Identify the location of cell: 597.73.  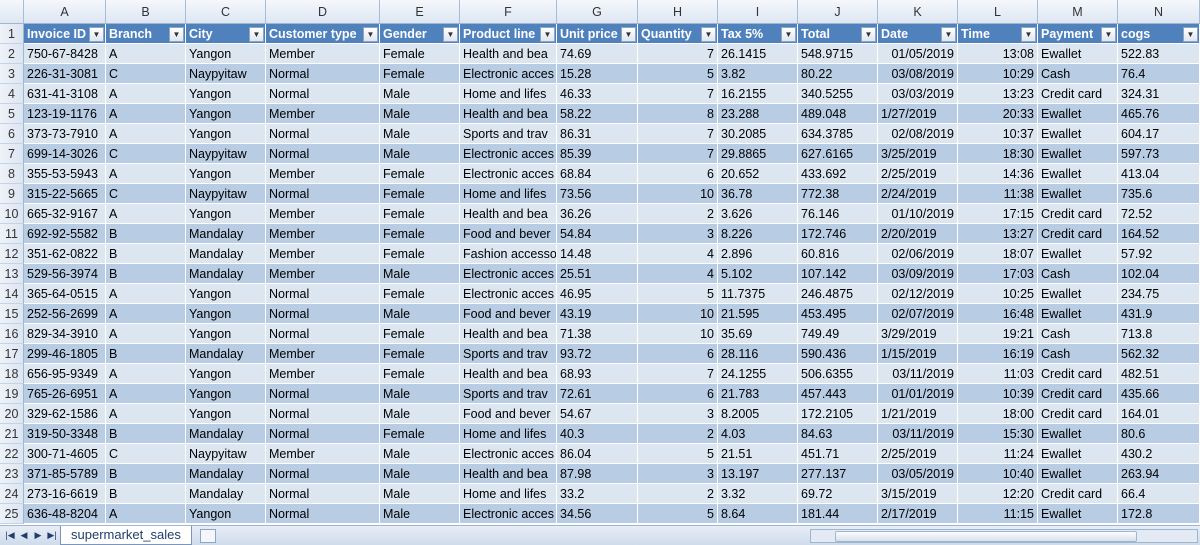
(1159, 154).